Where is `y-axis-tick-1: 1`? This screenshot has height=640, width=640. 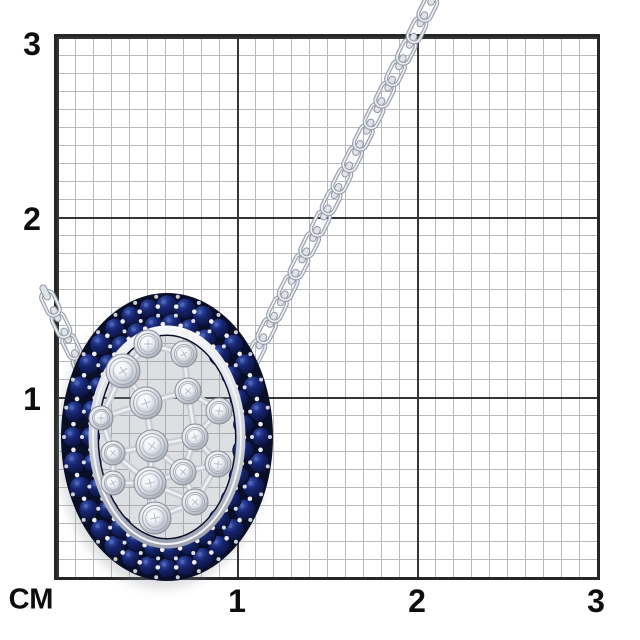
y-axis-tick-1: 1 is located at coordinates (32, 399).